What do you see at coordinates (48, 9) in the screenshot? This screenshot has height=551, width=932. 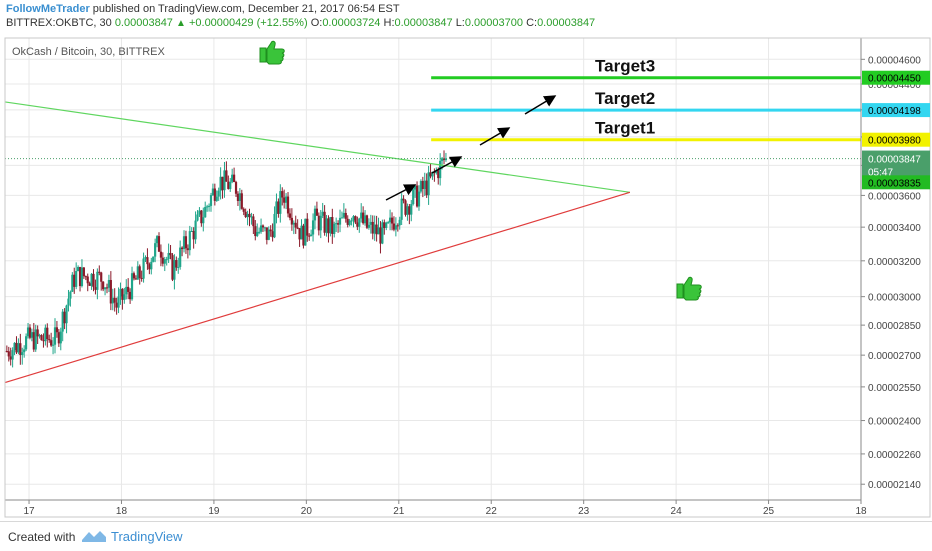 I see `publisher-link: FollowMeTrader` at bounding box center [48, 9].